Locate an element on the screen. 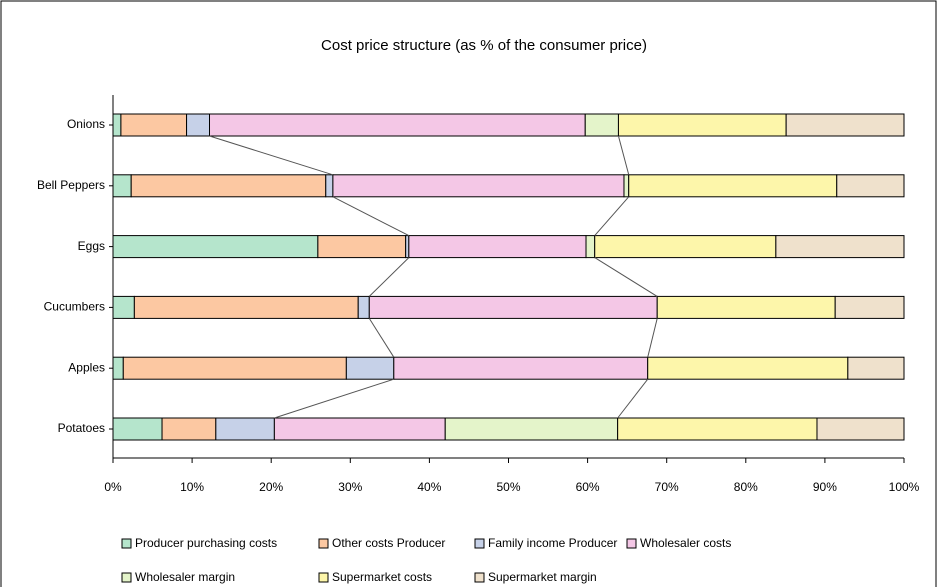 The image size is (937, 587). legend-label: Supermarket costs is located at coordinates (382, 577).